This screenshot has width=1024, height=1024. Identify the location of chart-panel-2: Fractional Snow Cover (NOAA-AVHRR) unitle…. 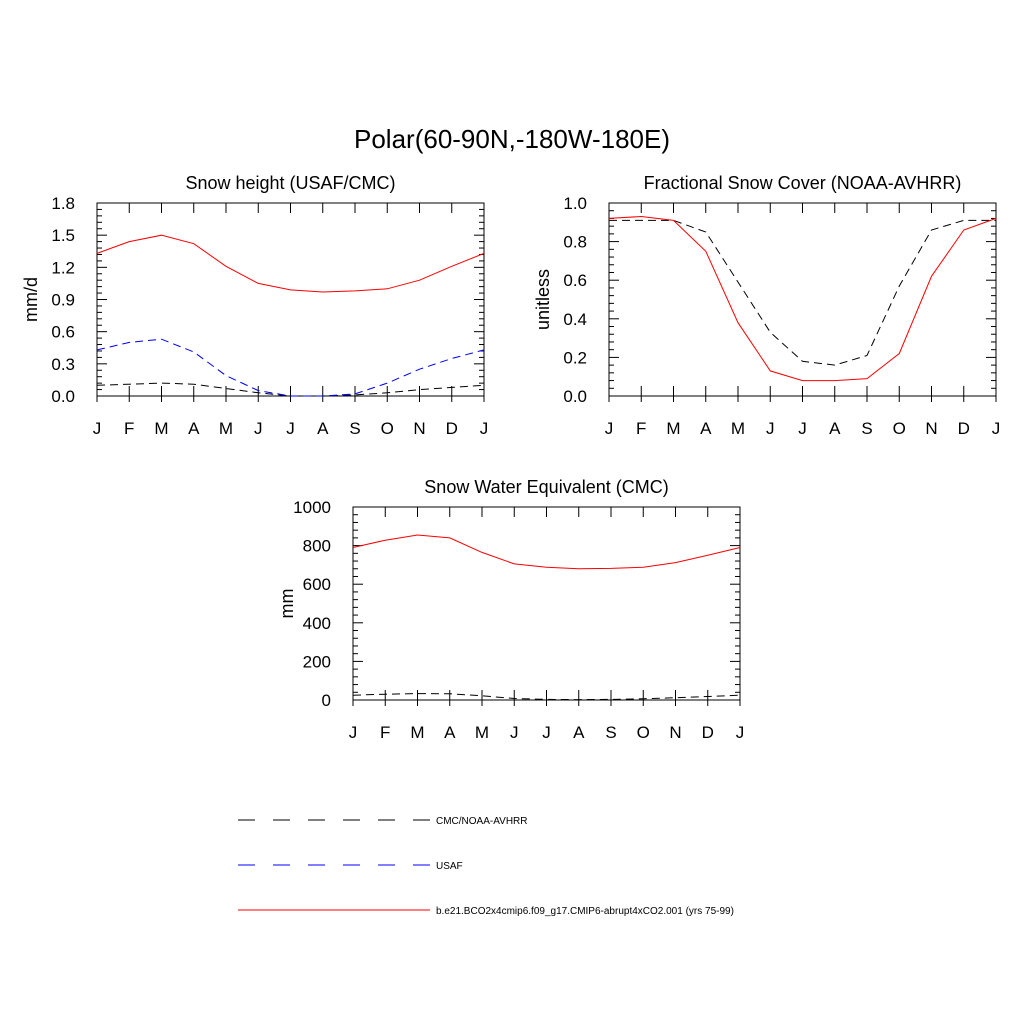
(766, 305).